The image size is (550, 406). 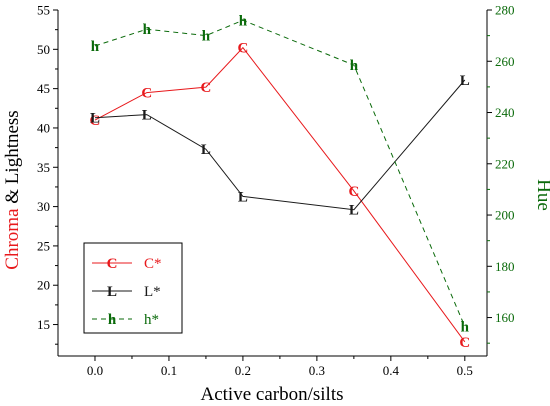 What do you see at coordinates (12, 159) in the screenshot?
I see `y-left-title-lightness: & Lightness` at bounding box center [12, 159].